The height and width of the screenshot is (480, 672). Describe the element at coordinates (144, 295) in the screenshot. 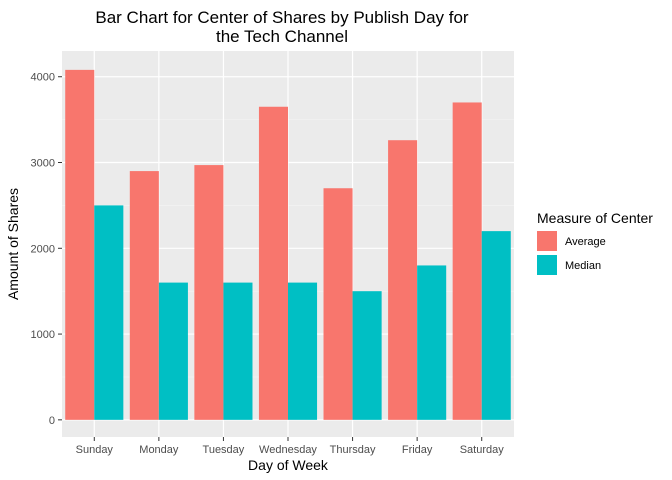

I see `bar-average-monday` at that location.